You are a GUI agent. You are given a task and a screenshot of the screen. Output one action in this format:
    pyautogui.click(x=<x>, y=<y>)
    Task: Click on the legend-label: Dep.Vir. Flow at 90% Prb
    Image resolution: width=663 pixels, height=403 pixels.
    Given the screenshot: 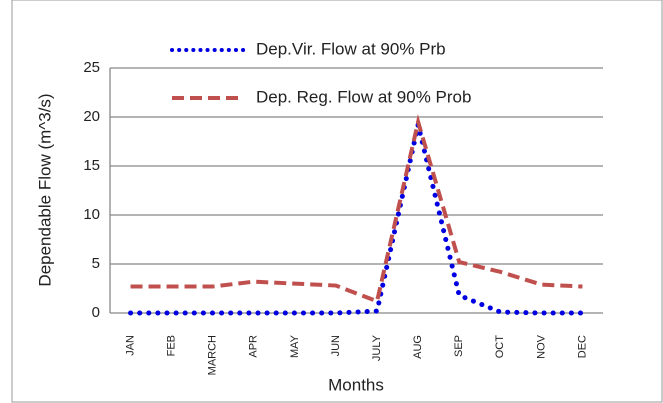 What is the action you would take?
    pyautogui.click(x=351, y=48)
    